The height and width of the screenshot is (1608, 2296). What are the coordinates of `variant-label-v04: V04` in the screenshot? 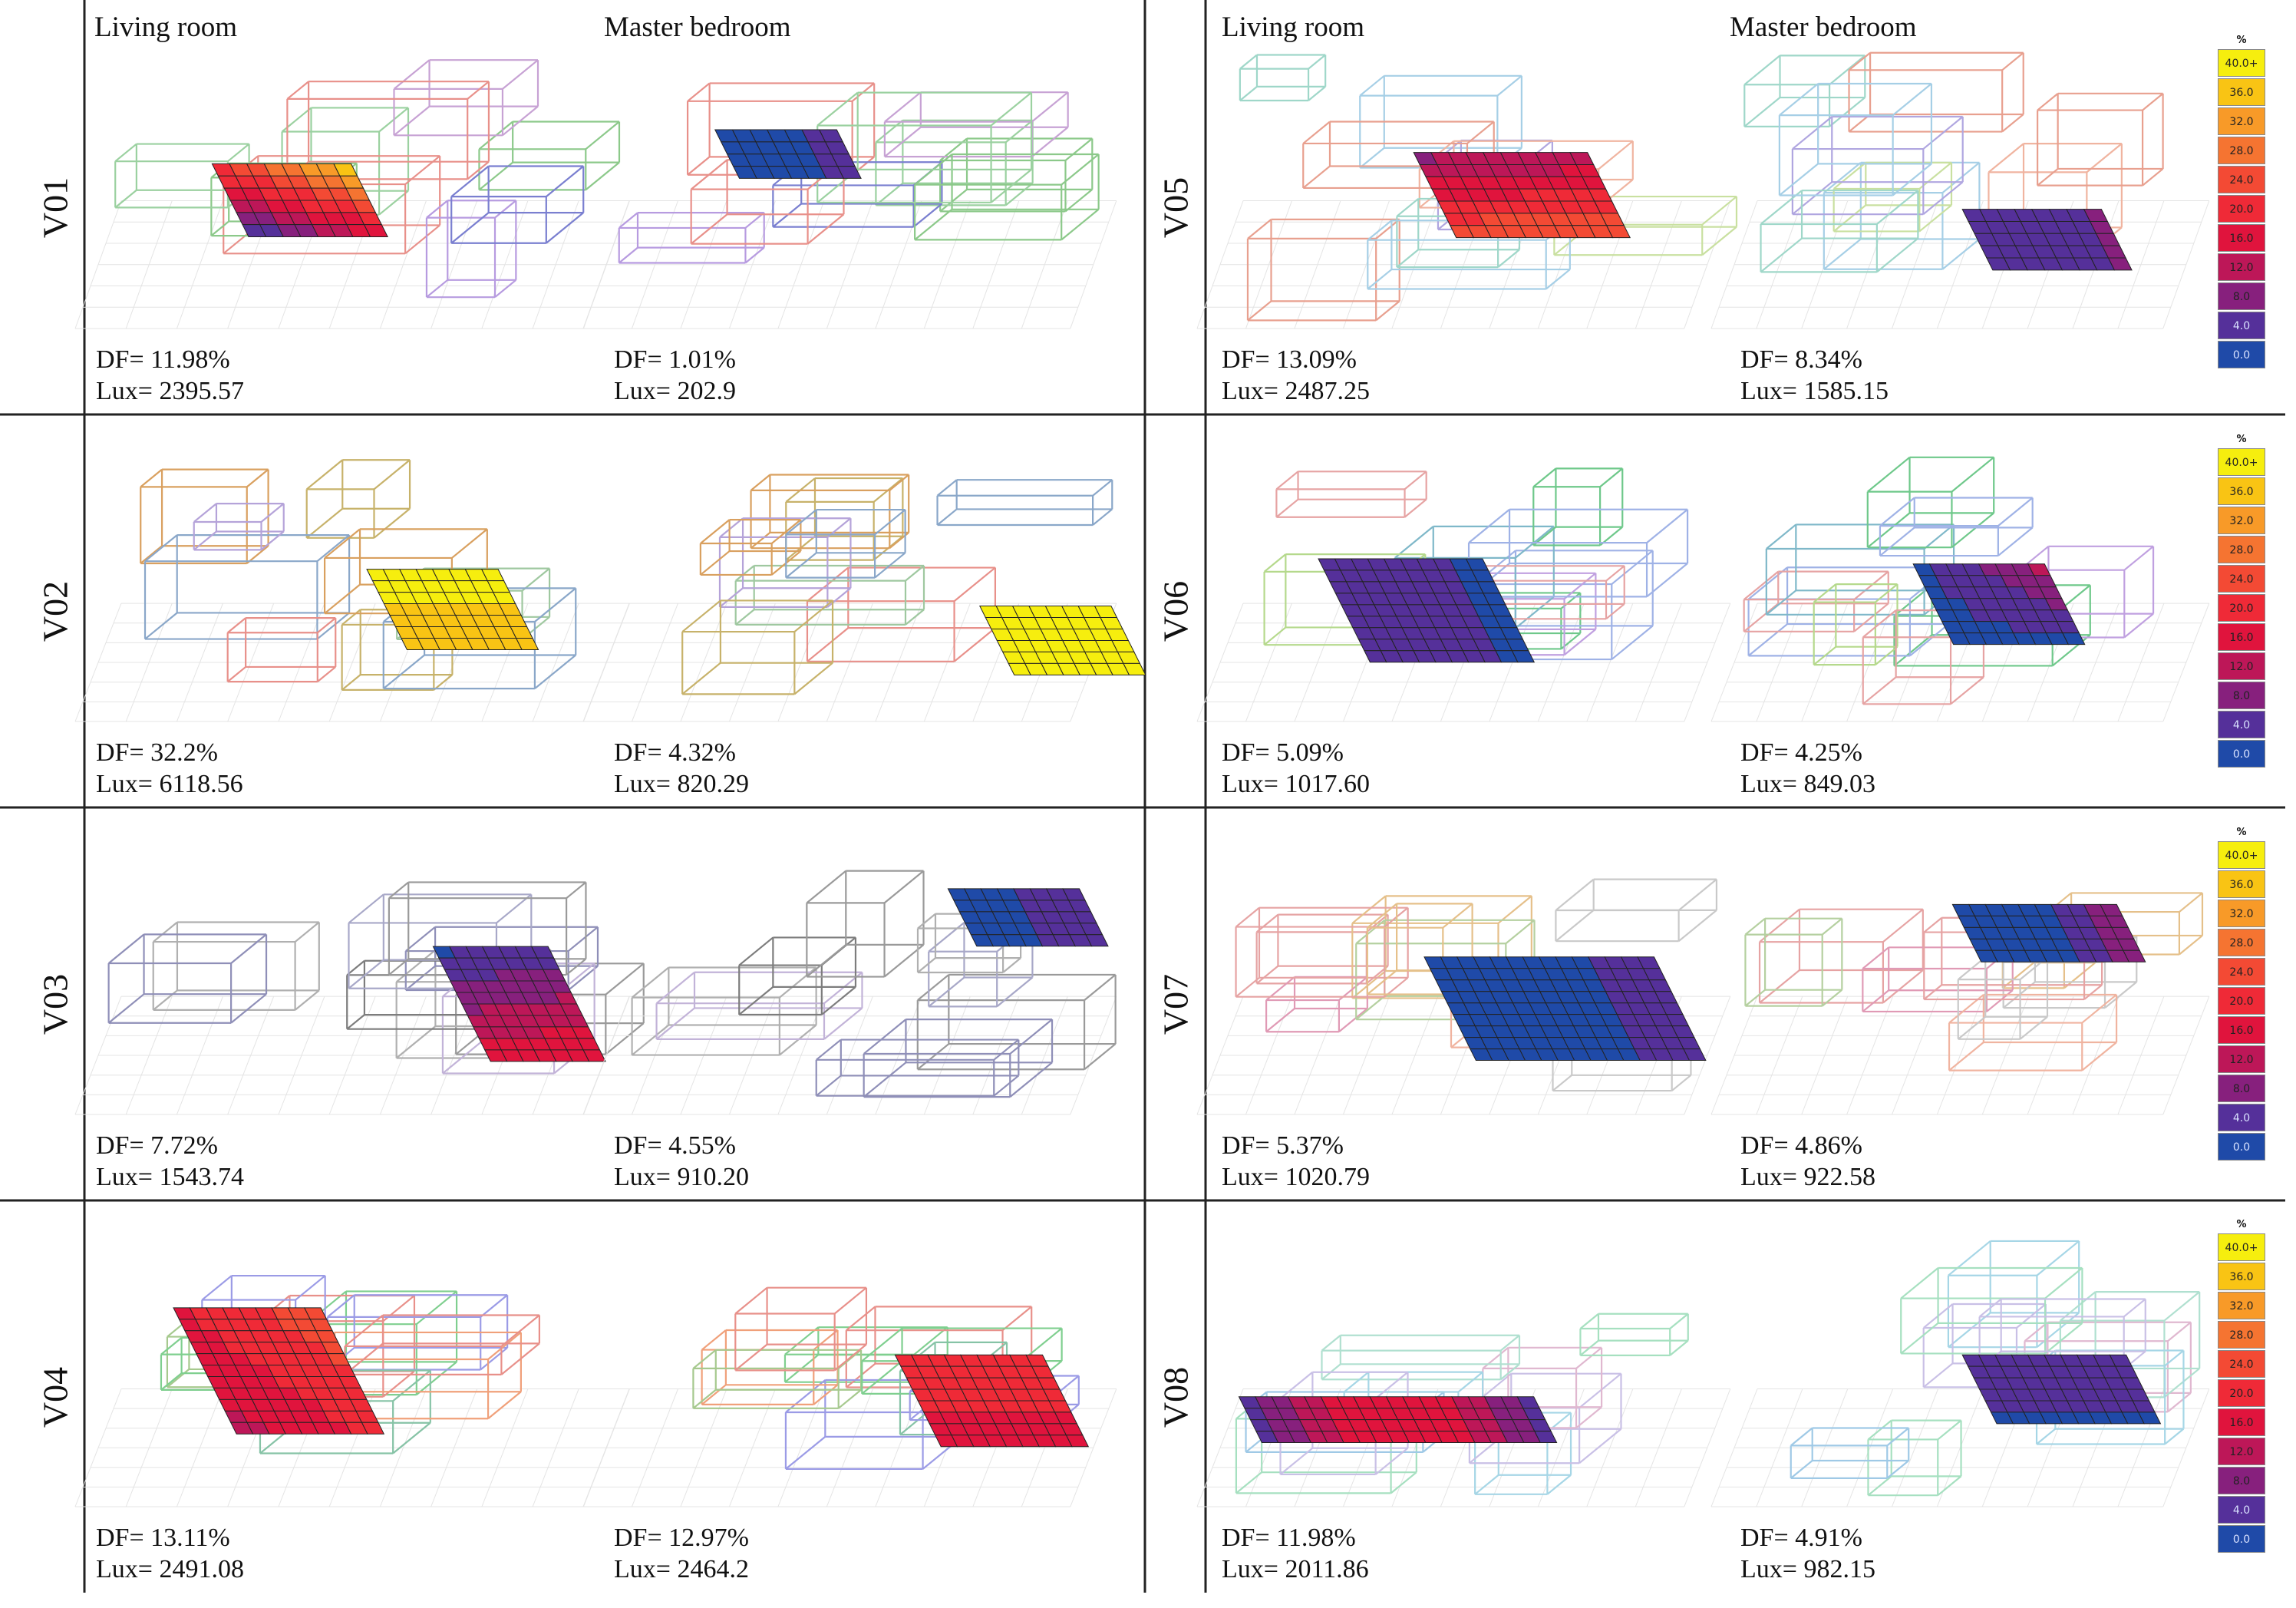 It's located at (55, 1397).